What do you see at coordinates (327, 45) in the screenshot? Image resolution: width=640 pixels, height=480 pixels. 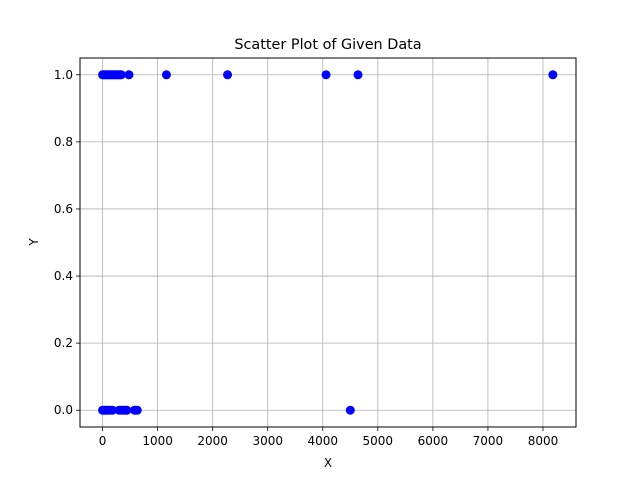 I see `chart-title: Scatter Plot of Given Data` at bounding box center [327, 45].